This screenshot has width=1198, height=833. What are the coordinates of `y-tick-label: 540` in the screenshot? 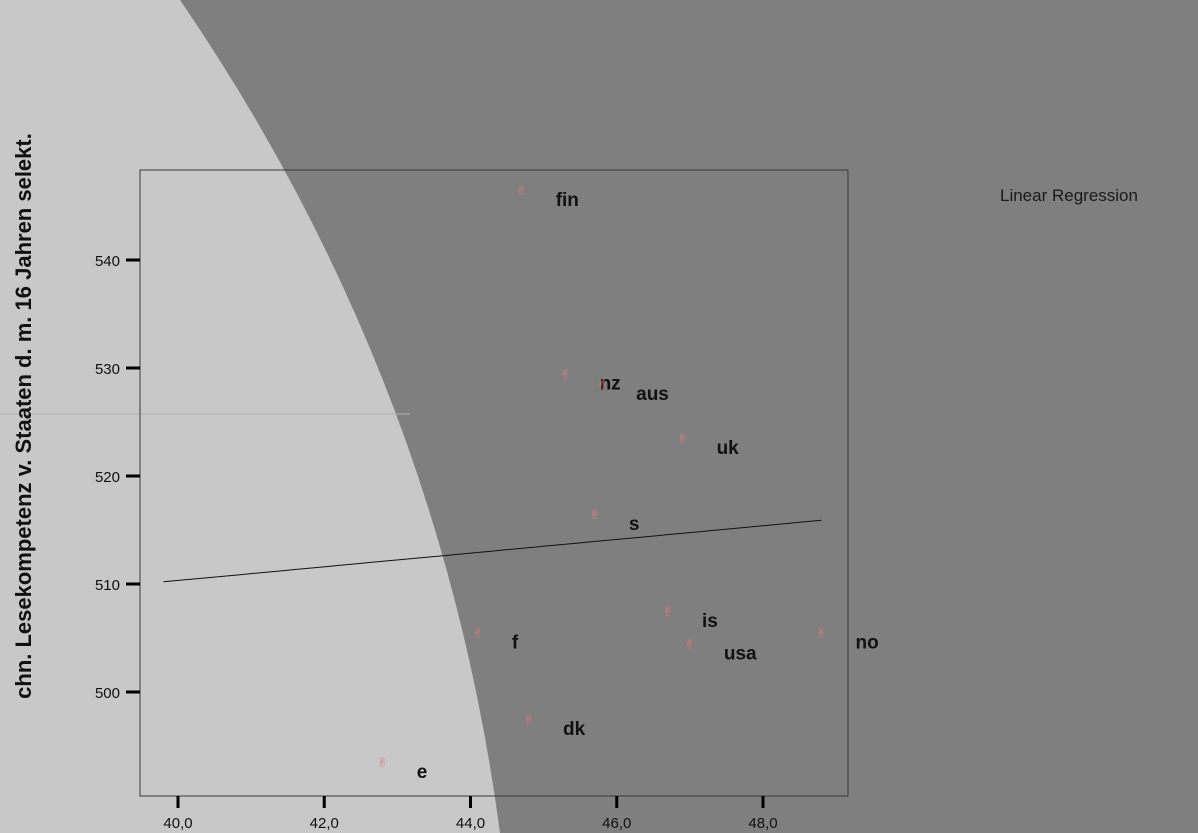 It's located at (107, 261).